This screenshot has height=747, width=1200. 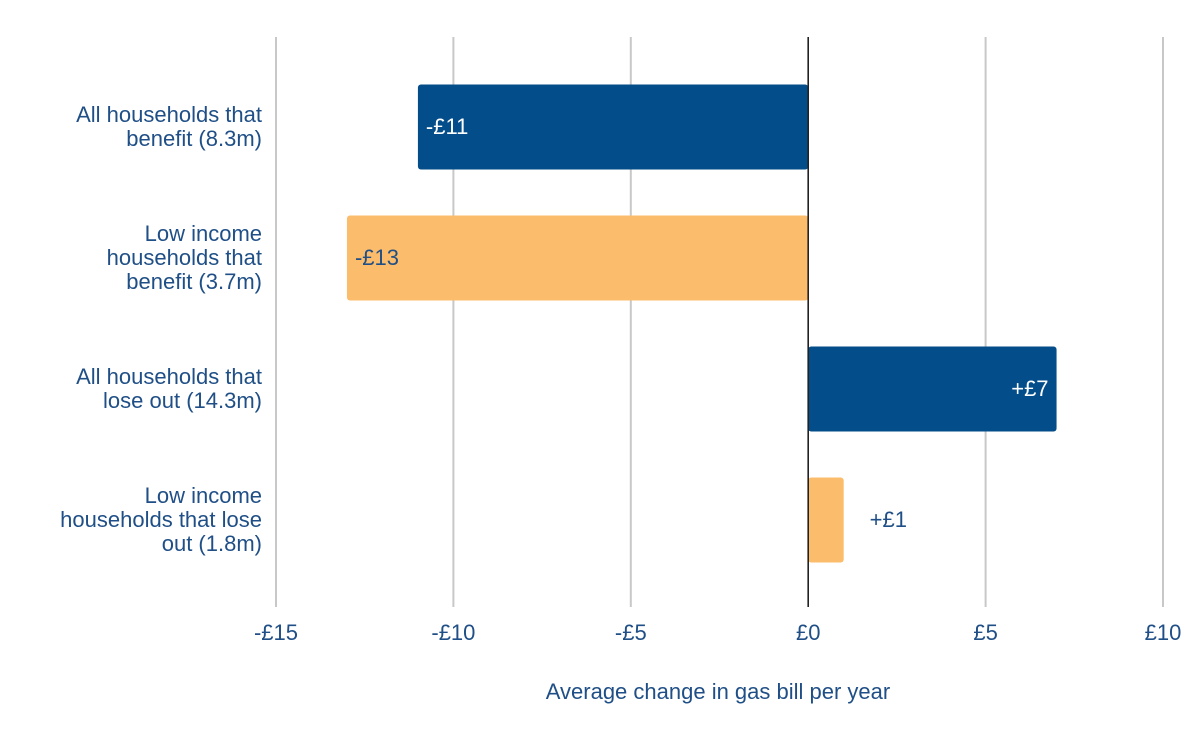 What do you see at coordinates (631, 632) in the screenshot?
I see `x-tick-label: -£5` at bounding box center [631, 632].